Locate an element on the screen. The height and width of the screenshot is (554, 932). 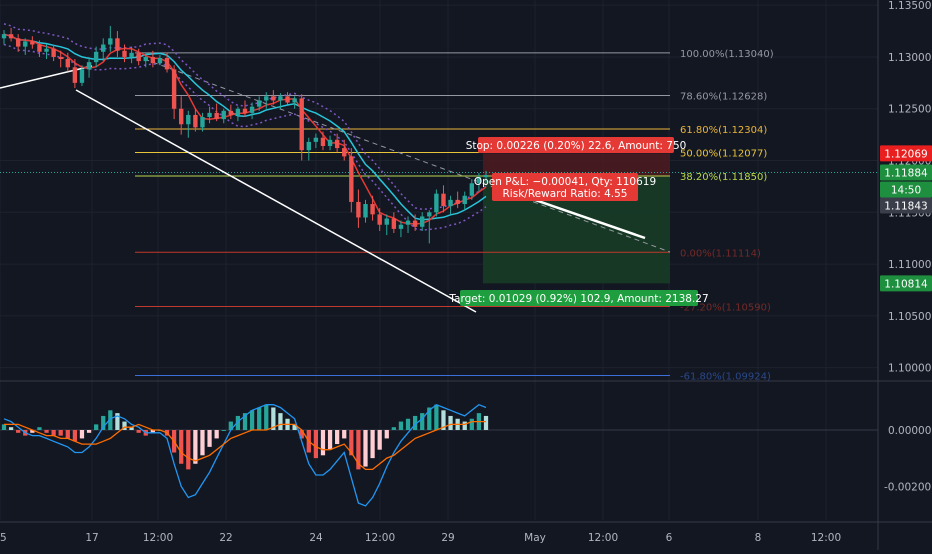
macd-line is located at coordinates (245, 455).